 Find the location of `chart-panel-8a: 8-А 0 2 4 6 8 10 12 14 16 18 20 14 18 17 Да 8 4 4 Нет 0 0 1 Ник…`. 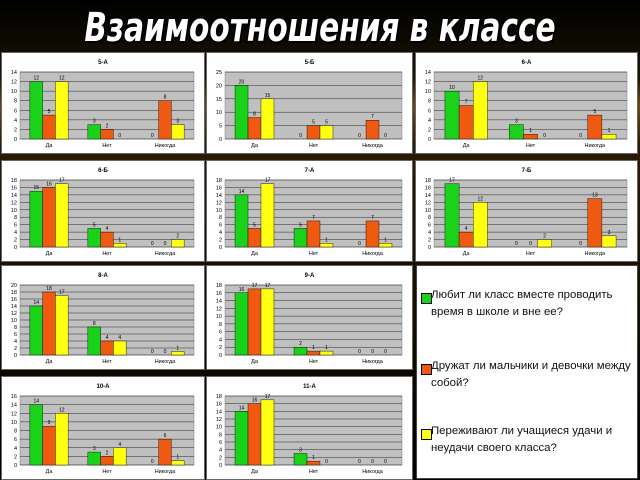

chart-panel-8a: 8-А 0 2 4 6 8 10 12 14 16 18 20 14 18 17 Да 8 4 4 Нет 0 0 1 Ник… is located at coordinates (103, 317).